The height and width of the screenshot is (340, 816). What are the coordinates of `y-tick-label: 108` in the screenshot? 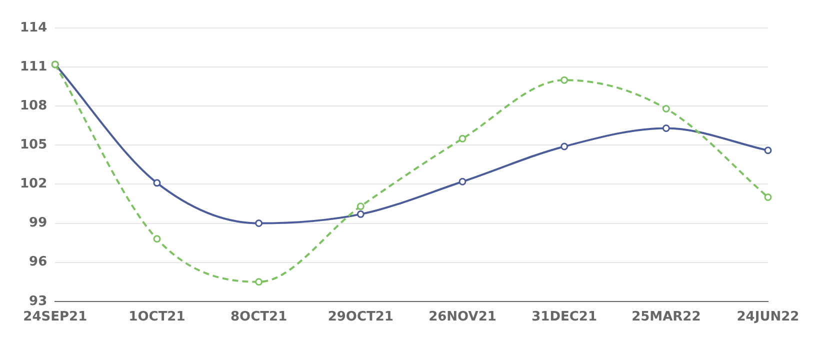 It's located at (34, 106).